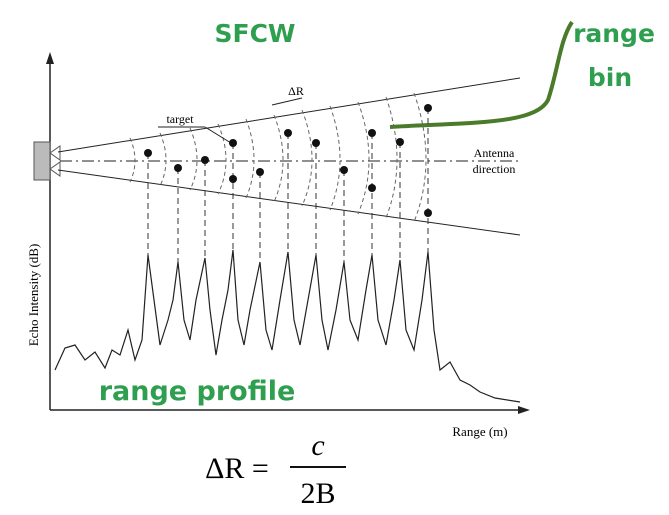 The width and height of the screenshot is (669, 515). What do you see at coordinates (296, 91) in the screenshot?
I see `delta-r-label: ΔR` at bounding box center [296, 91].